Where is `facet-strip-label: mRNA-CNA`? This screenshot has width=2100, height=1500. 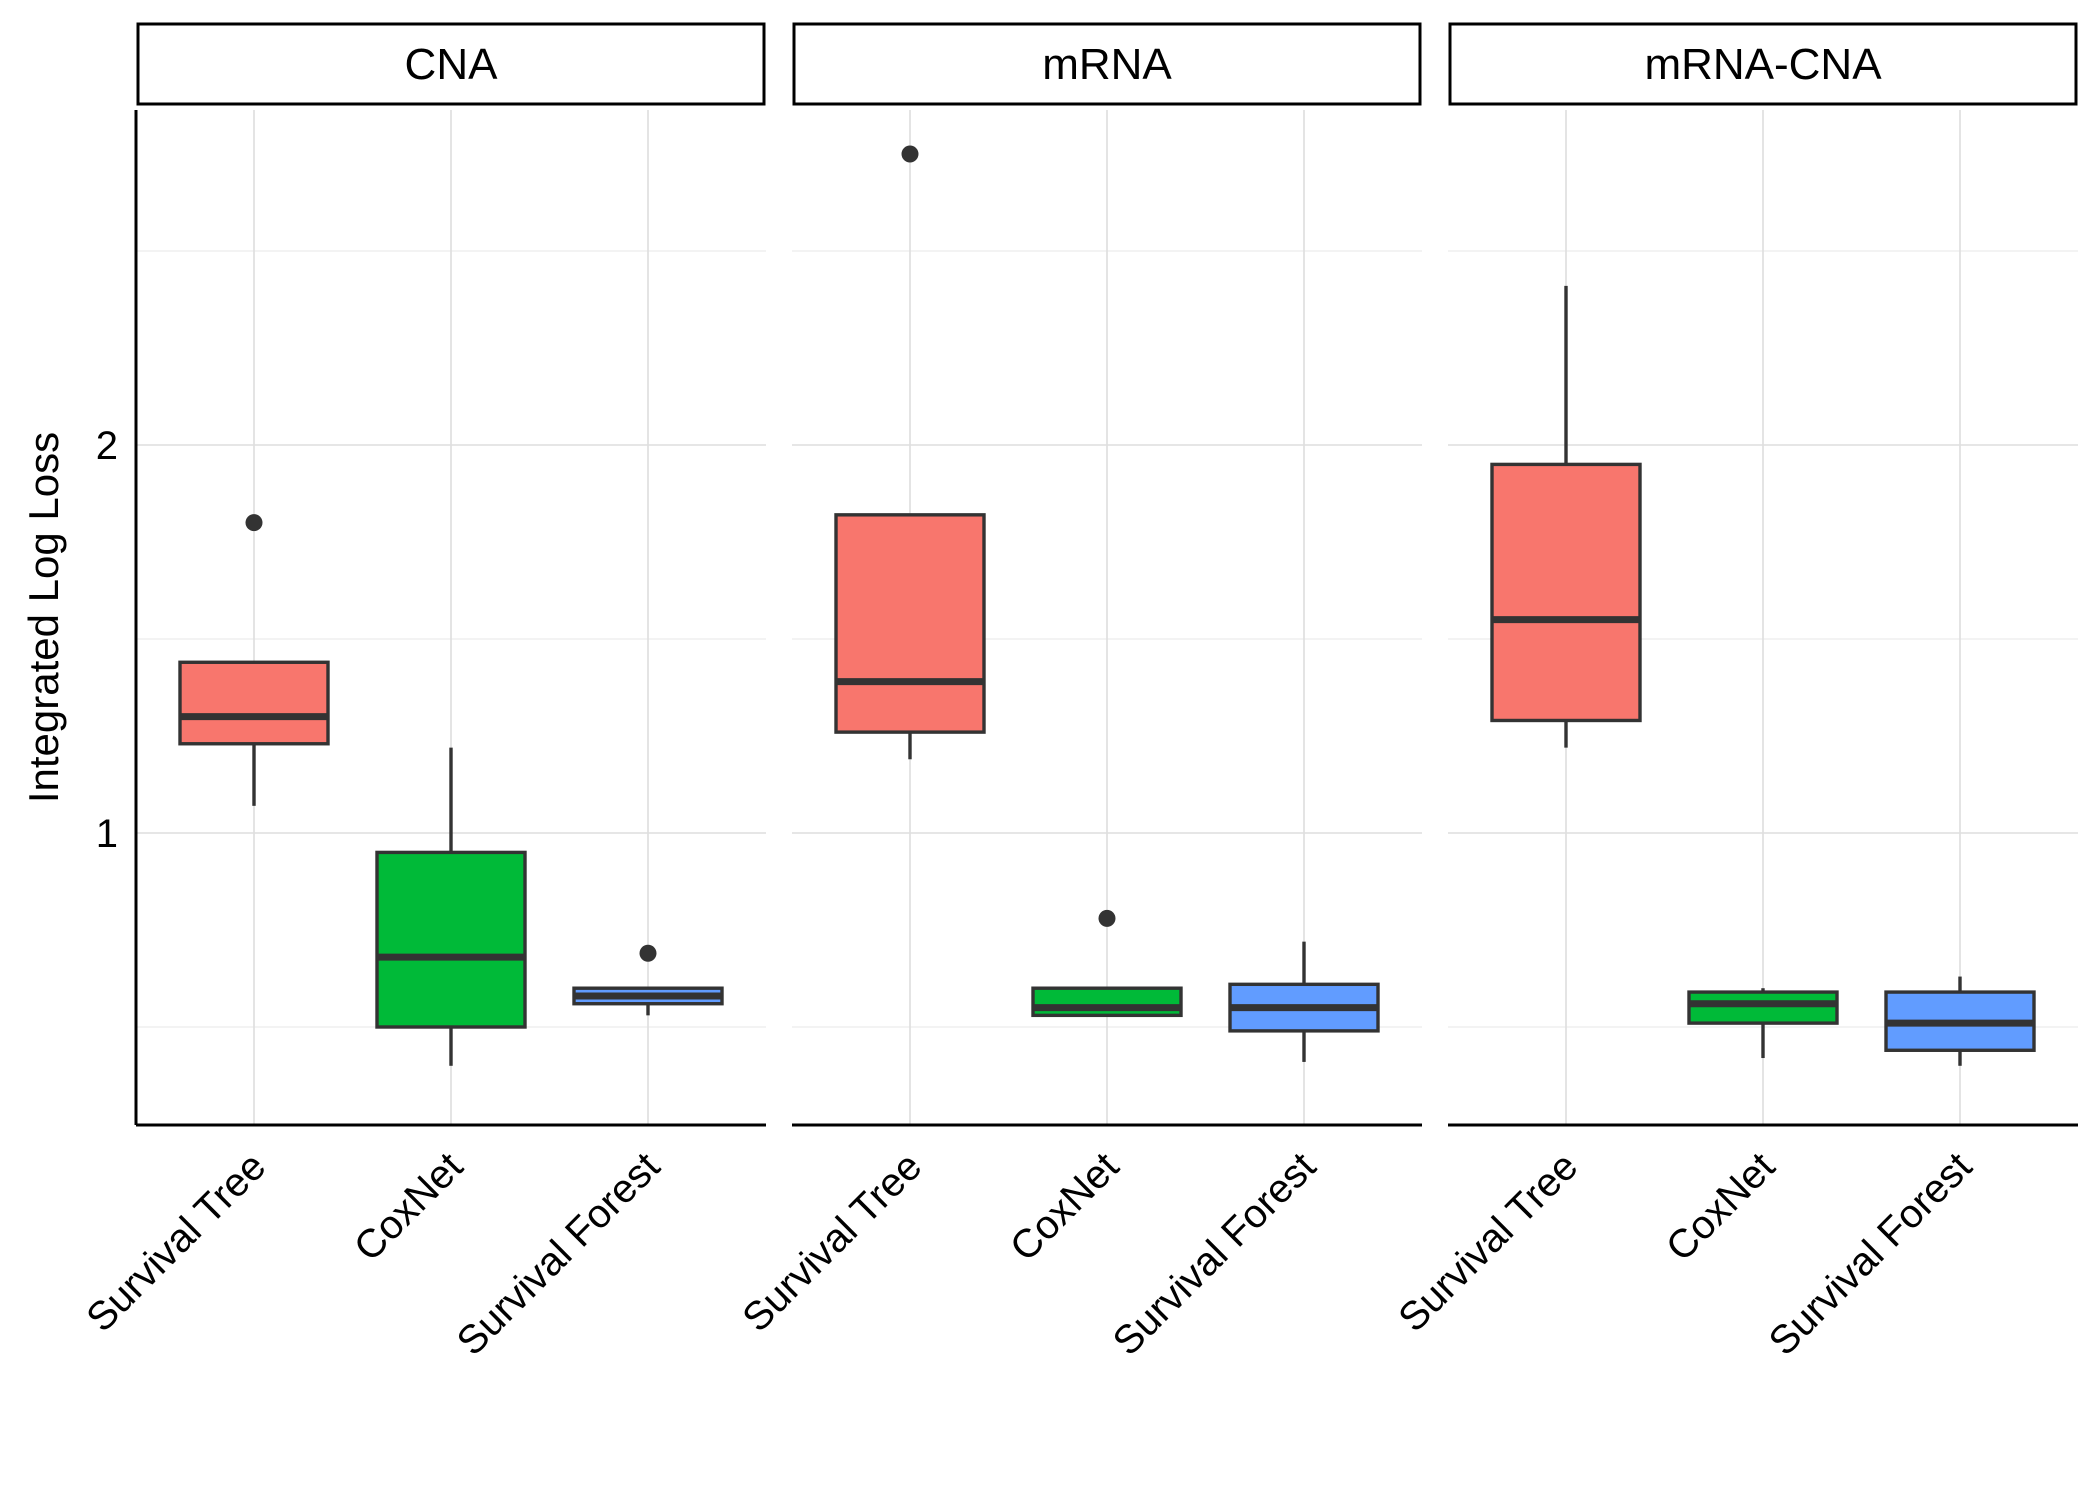 facet-strip-label: mRNA-CNA is located at coordinates (1763, 64).